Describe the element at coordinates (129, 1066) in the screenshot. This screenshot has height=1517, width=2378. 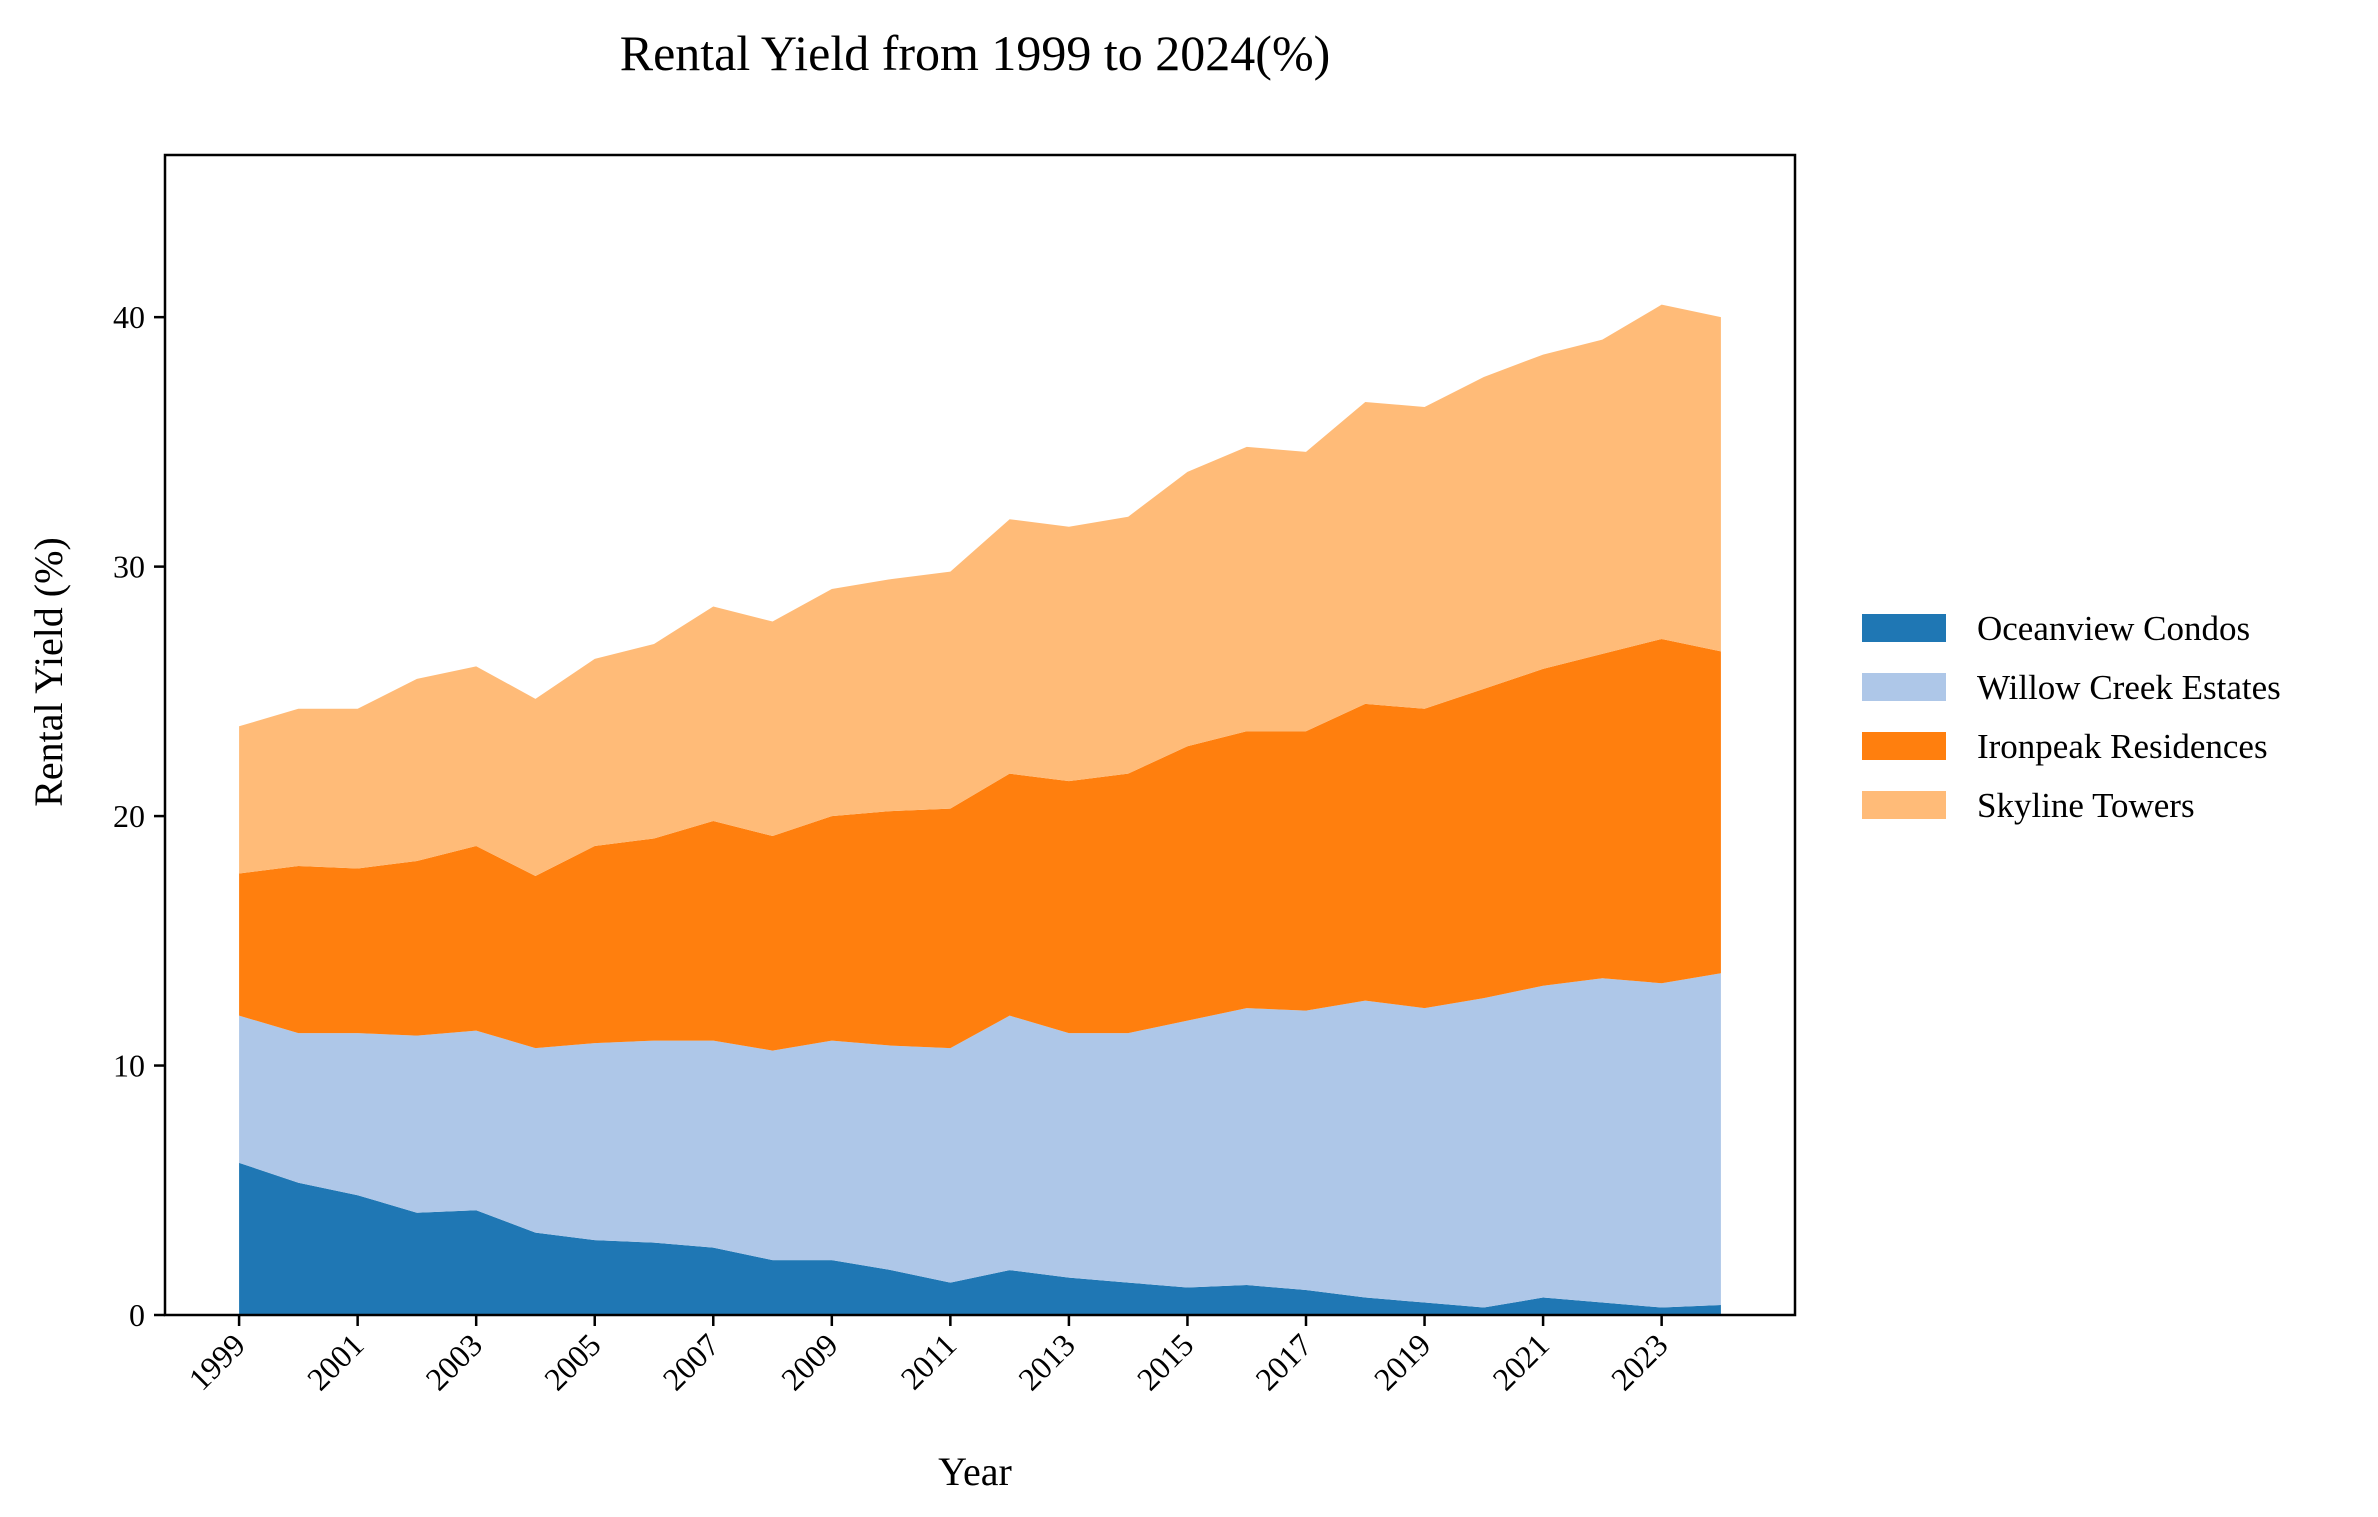
I see `y-tick-label: 10` at that location.